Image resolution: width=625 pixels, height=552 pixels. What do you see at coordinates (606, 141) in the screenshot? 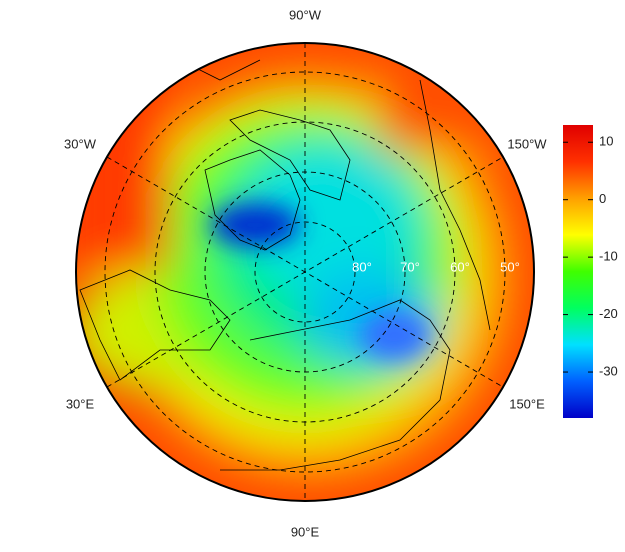
I see `colorbar-tick-label: 10` at bounding box center [606, 141].